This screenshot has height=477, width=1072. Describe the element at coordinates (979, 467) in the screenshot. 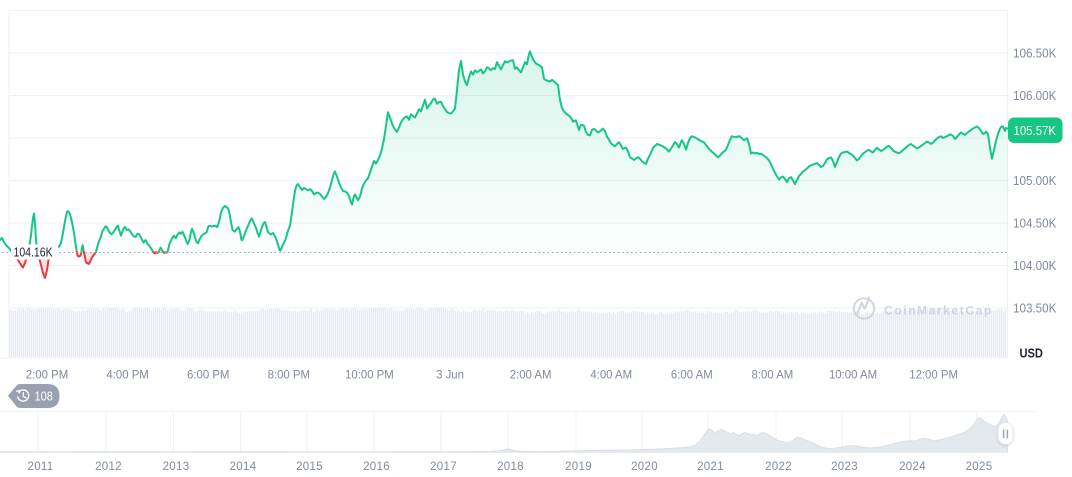

I see `svg-text: 2025` at that location.